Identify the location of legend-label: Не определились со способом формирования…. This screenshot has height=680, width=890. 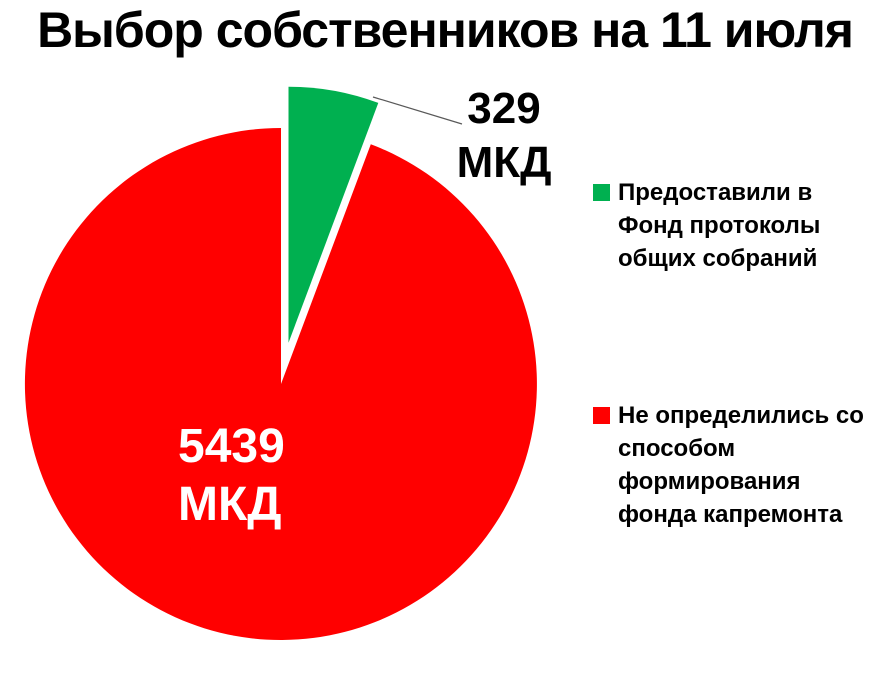
(741, 465).